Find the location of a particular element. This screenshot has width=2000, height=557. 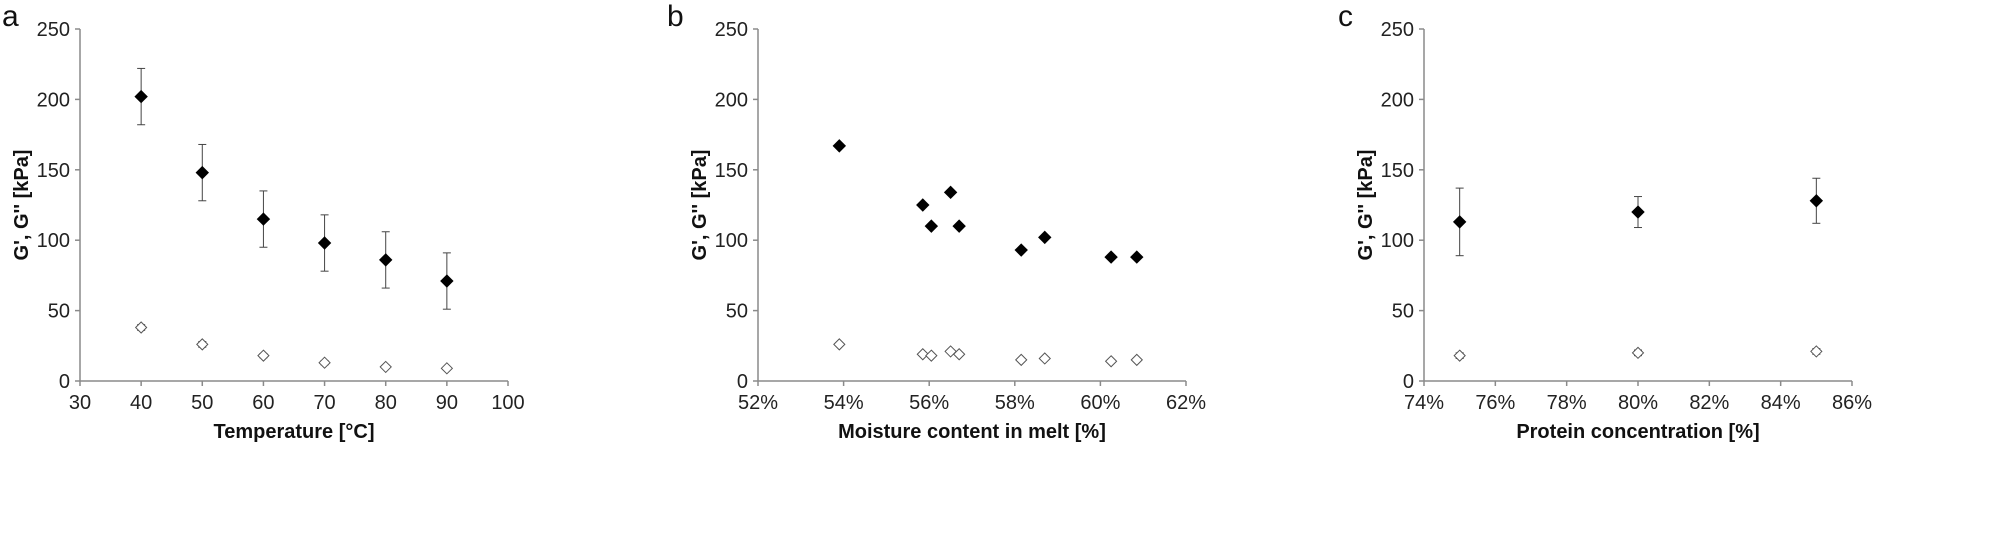

x-tick-label: 62% is located at coordinates (1186, 403).